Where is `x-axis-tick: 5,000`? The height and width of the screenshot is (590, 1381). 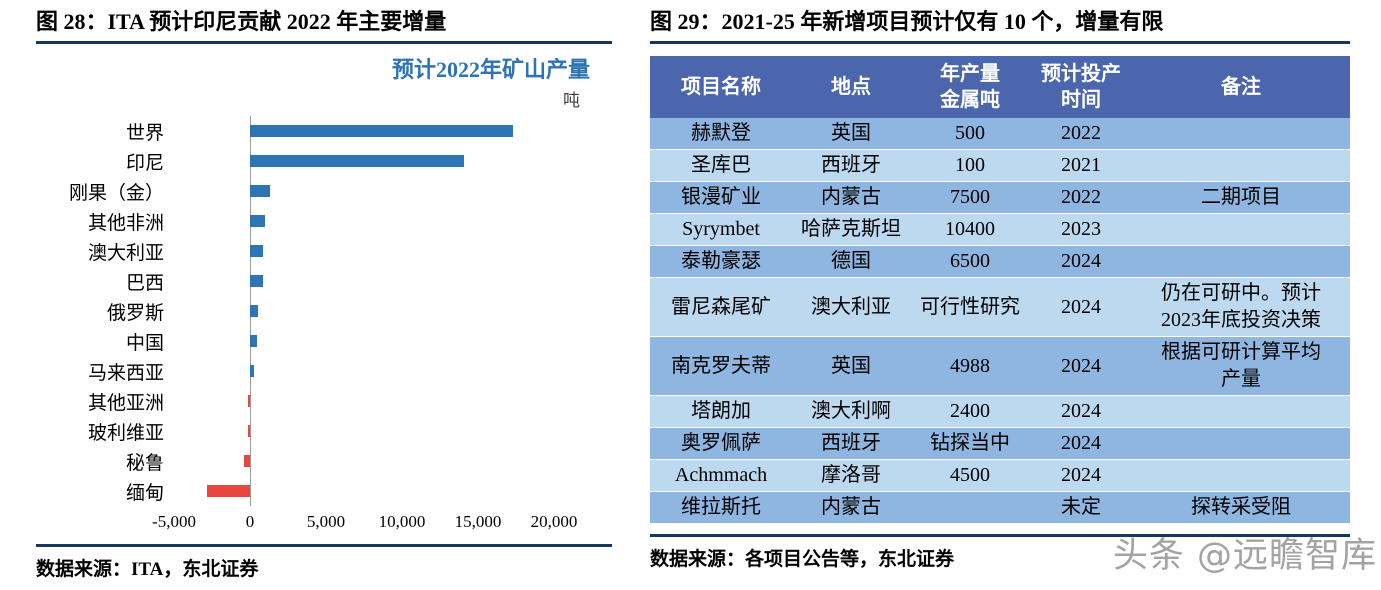 x-axis-tick: 5,000 is located at coordinates (326, 521).